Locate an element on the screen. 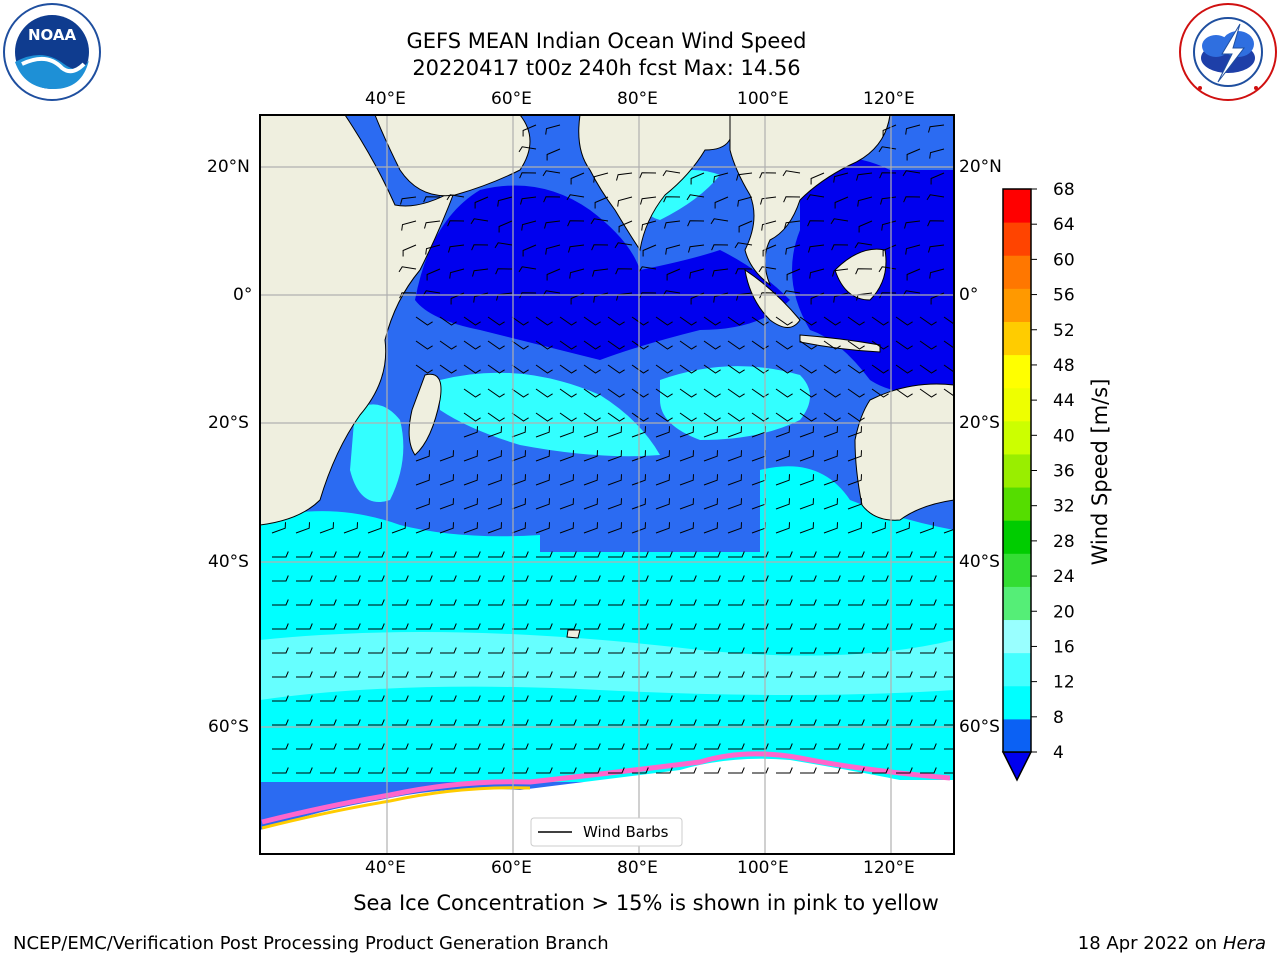 This screenshot has width=1280, height=960. colorbar-tick-label: 28 is located at coordinates (1064, 542).